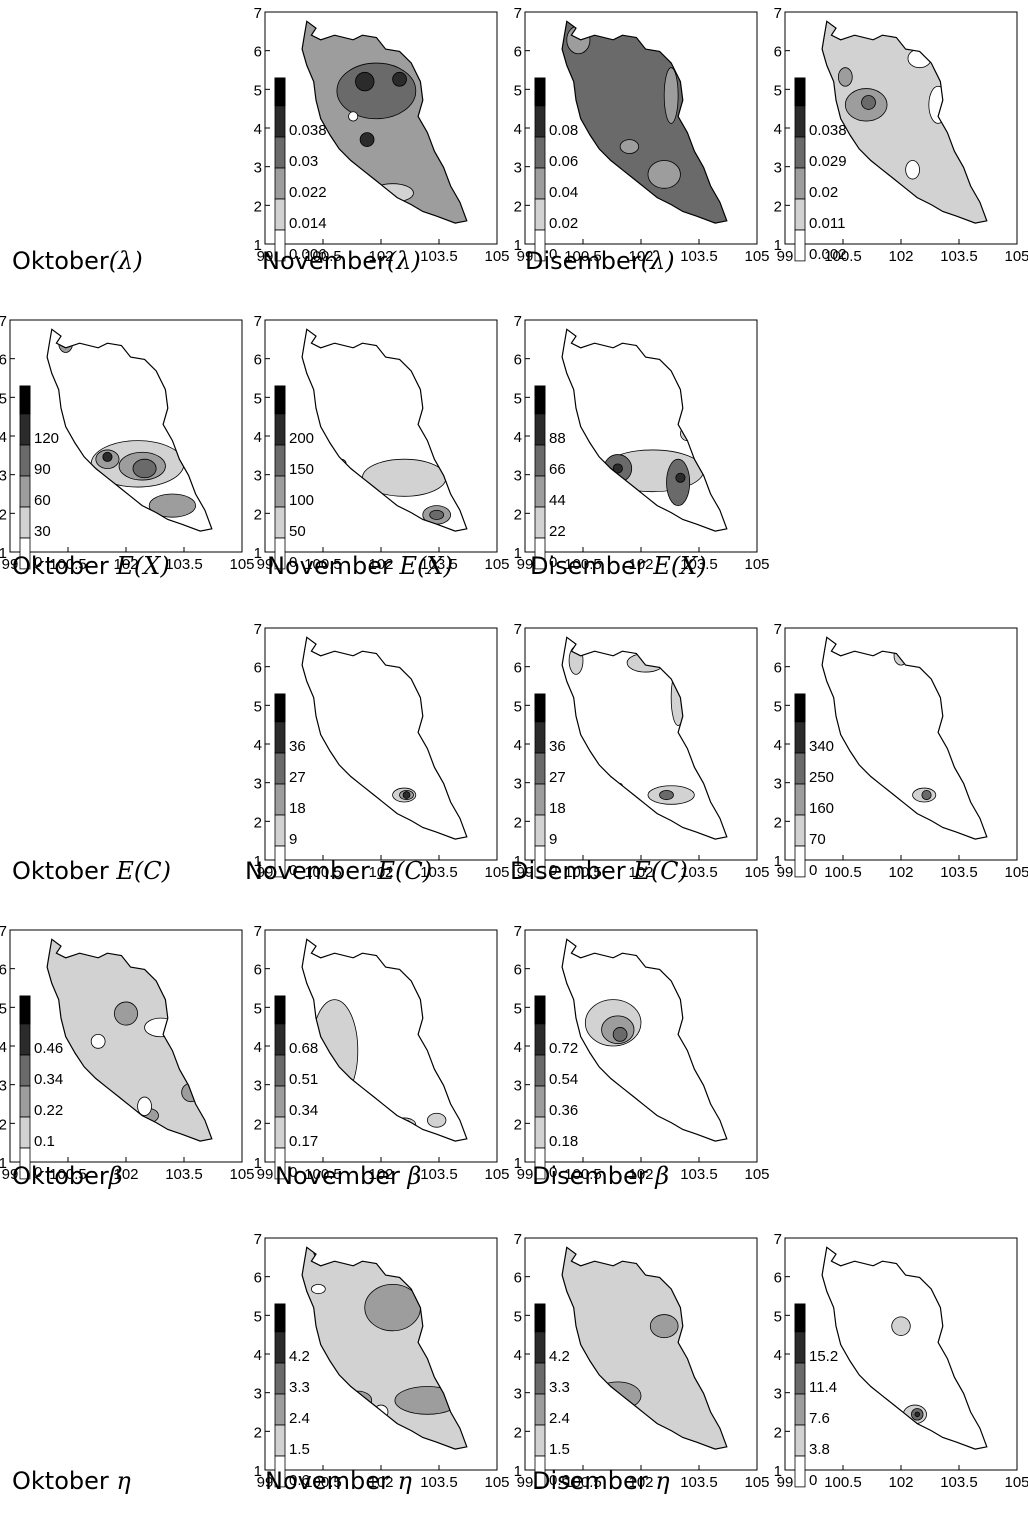  I want to click on panel-caption: Oktober E(C), so click(91, 871).